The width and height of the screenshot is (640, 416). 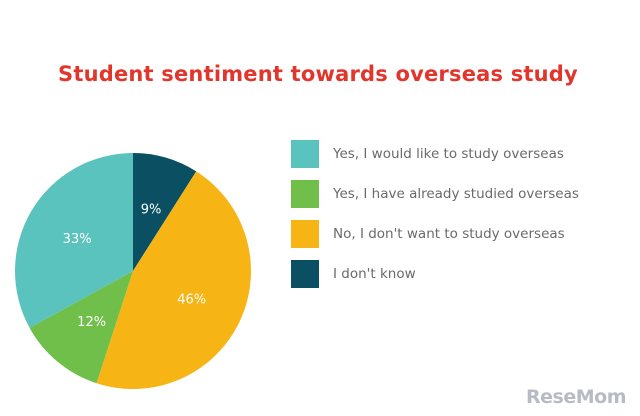 I want to click on legend-label-already-studied: Yes, I have already studied overseas, so click(x=456, y=194).